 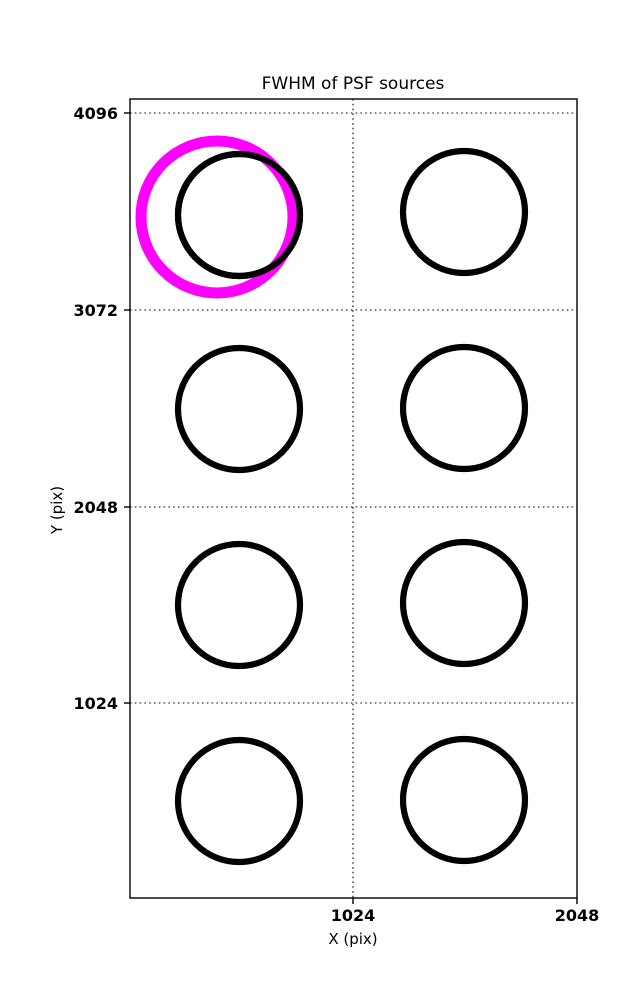 What do you see at coordinates (95, 113) in the screenshot?
I see `y-tick-label-4096: 4096` at bounding box center [95, 113].